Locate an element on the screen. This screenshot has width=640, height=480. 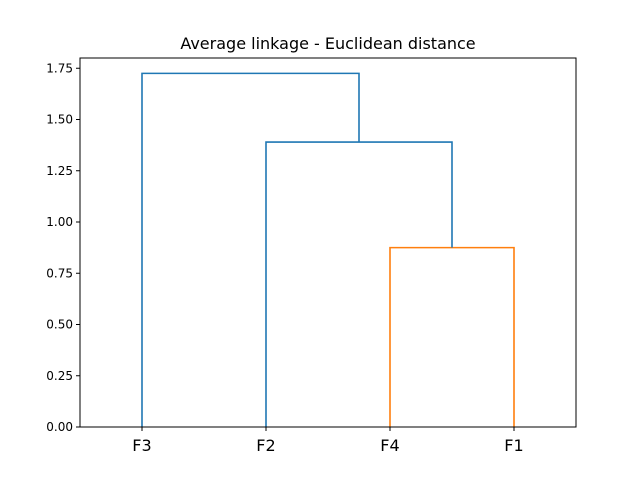
leaf-label-f3: F3 is located at coordinates (141, 445).